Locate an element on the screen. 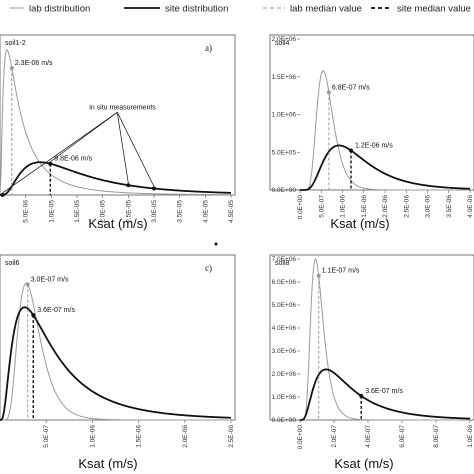 This screenshot has width=474, height=474. legend-label-0: lab distribution is located at coordinates (59, 9).